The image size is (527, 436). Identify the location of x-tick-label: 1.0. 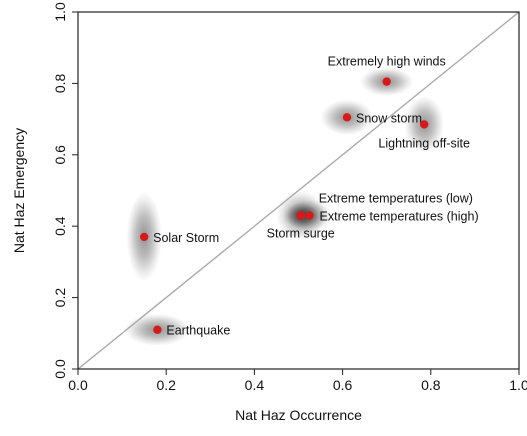
(518, 385).